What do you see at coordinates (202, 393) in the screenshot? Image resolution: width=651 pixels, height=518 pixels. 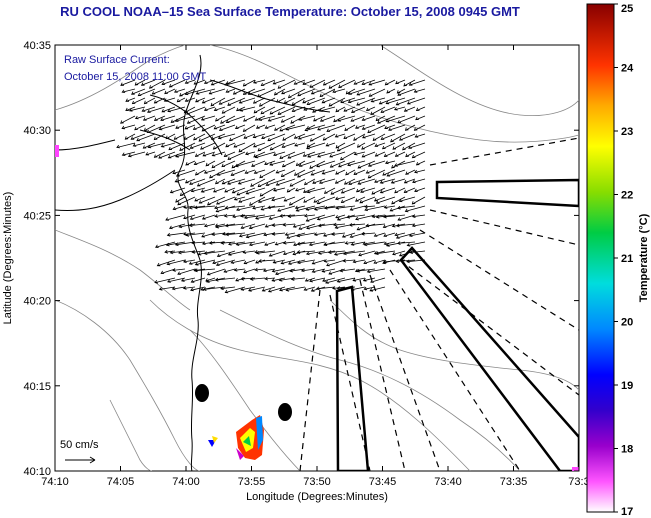 I see `station-marker` at bounding box center [202, 393].